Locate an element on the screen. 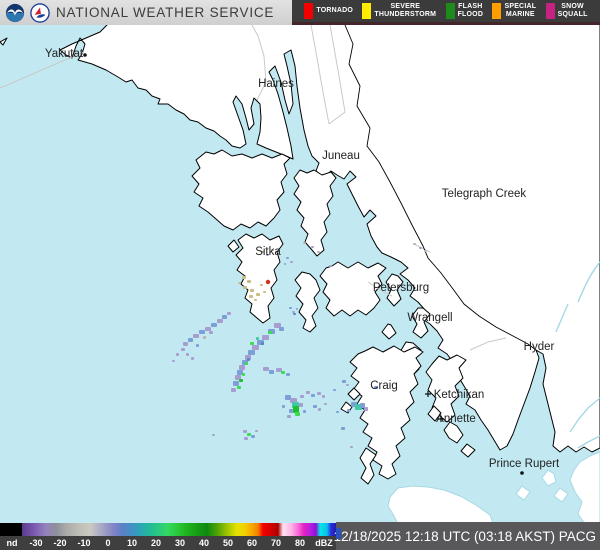 The height and width of the screenshot is (550, 600). island-kupreanof is located at coordinates (353, 289).